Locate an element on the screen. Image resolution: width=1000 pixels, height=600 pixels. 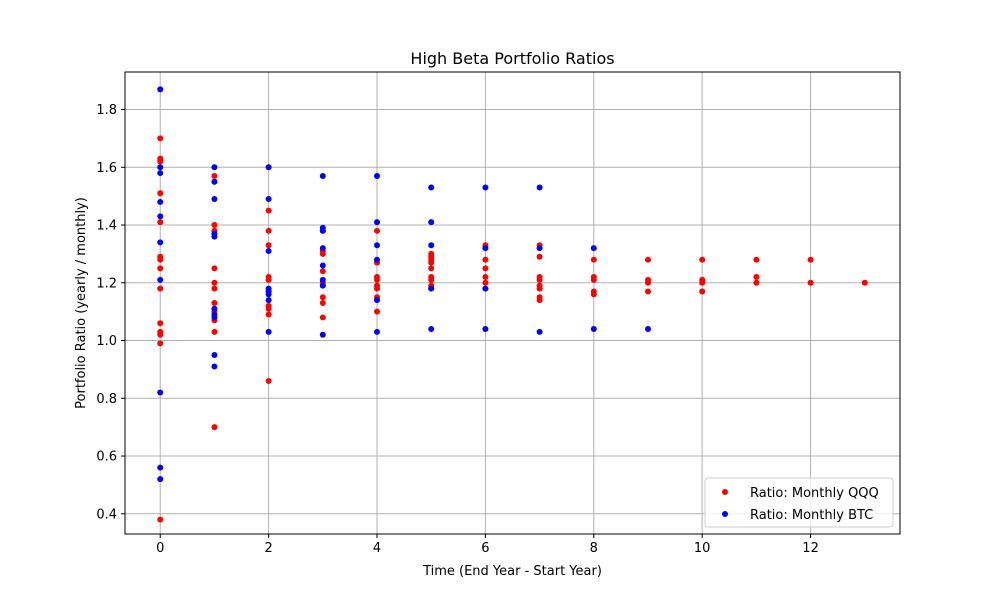
y-tick-label: 0.8 is located at coordinates (106, 399).